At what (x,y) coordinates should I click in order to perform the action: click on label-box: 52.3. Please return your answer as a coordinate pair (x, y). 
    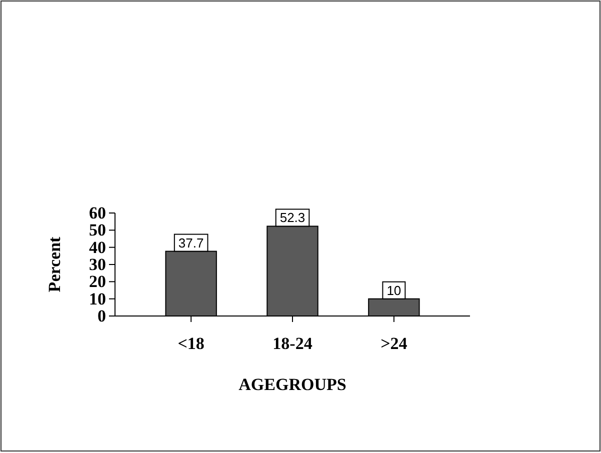
    Looking at the image, I should click on (292, 217).